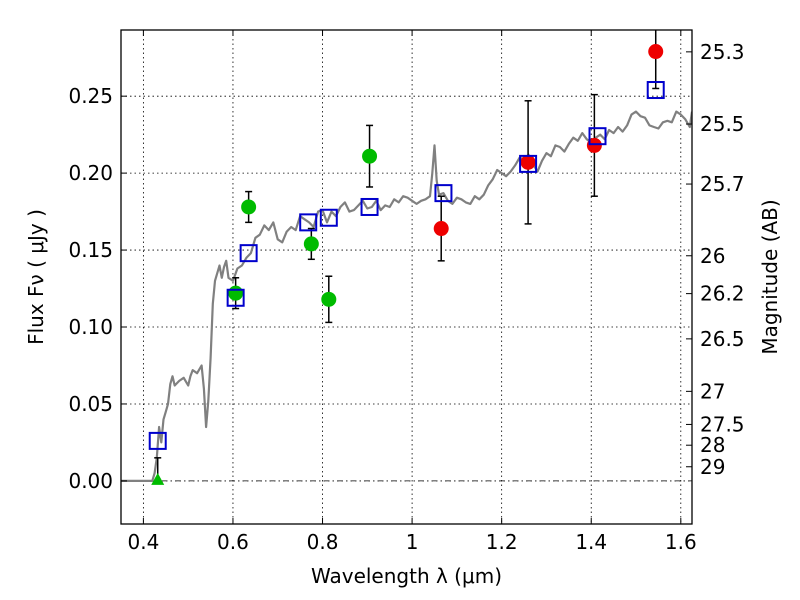  Describe the element at coordinates (722, 184) in the screenshot. I see `right-axis-tick-label: 25.7` at that location.